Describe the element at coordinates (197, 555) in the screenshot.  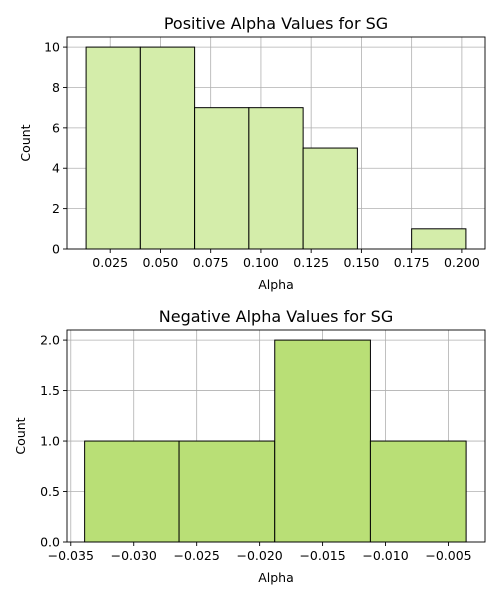
I see `negative-alpha-xtick-label-2: −0.025` at that location.